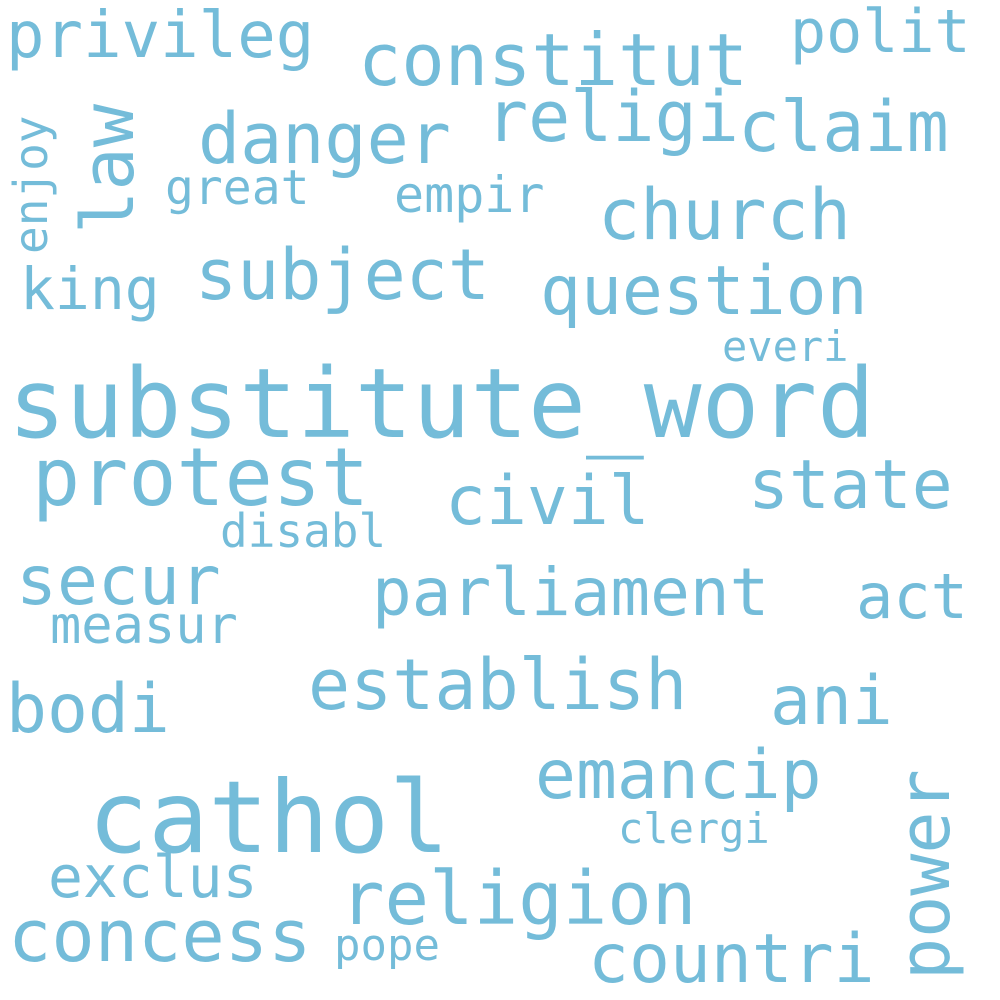 The height and width of the screenshot is (1000, 1000). What do you see at coordinates (880, 33) in the screenshot?
I see `word-polit: polit` at bounding box center [880, 33].